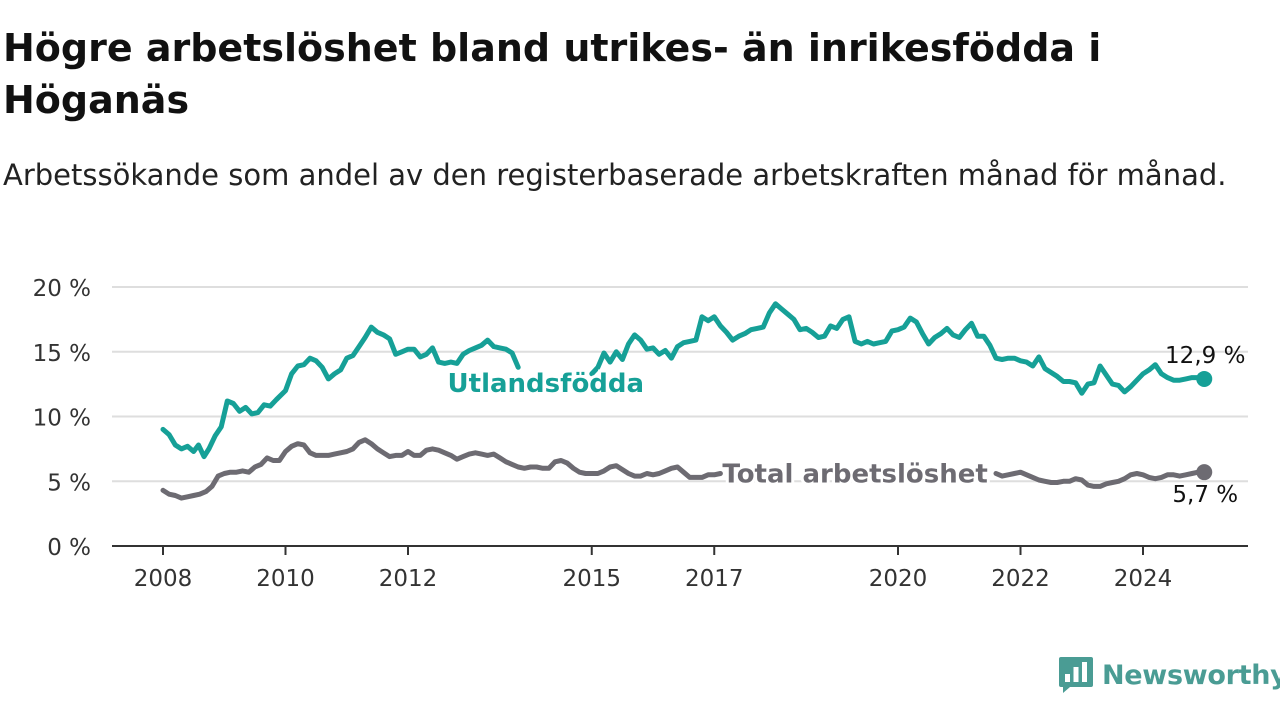  What do you see at coordinates (1076, 675) in the screenshot?
I see `newsworthy-logo-icon` at bounding box center [1076, 675].